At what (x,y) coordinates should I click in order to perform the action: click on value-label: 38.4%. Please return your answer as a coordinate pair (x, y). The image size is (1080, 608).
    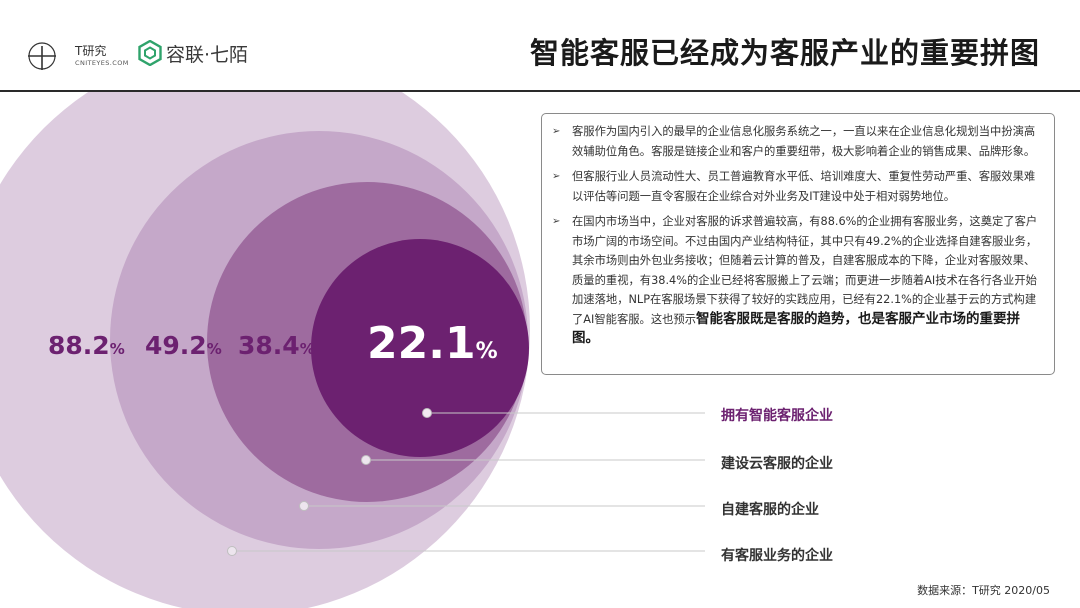
    Looking at the image, I should click on (276, 345).